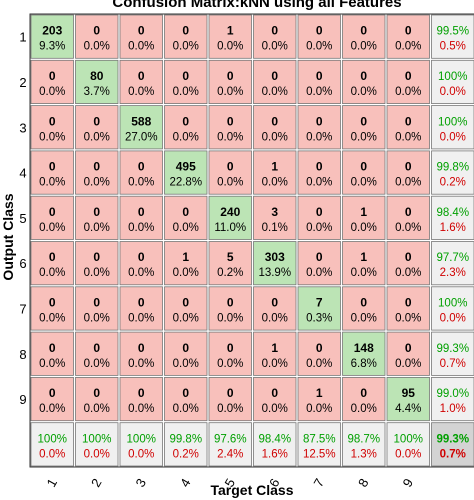 Image resolution: width=474 pixels, height=500 pixels. What do you see at coordinates (452, 394) in the screenshot?
I see `summary-accuracy: 99.0%` at bounding box center [452, 394].